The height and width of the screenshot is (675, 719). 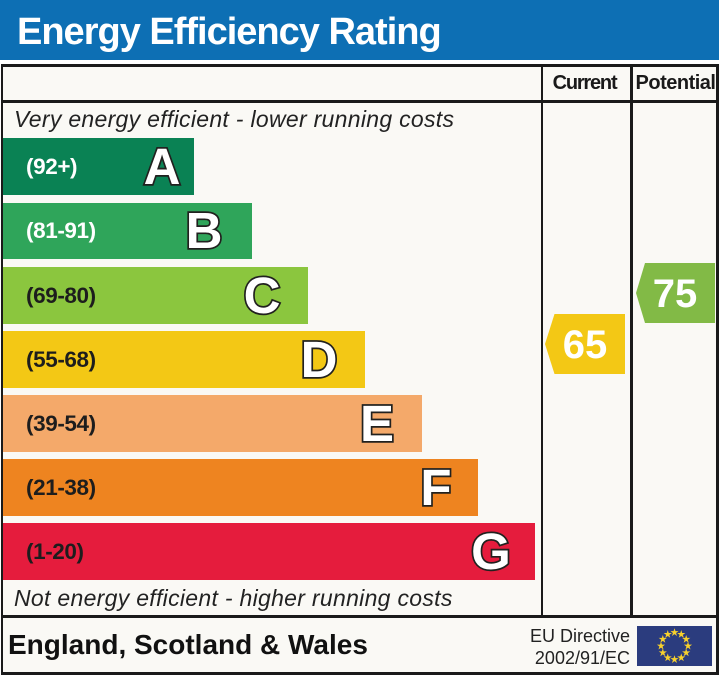 I want to click on svg-text: A, so click(x=162, y=166).